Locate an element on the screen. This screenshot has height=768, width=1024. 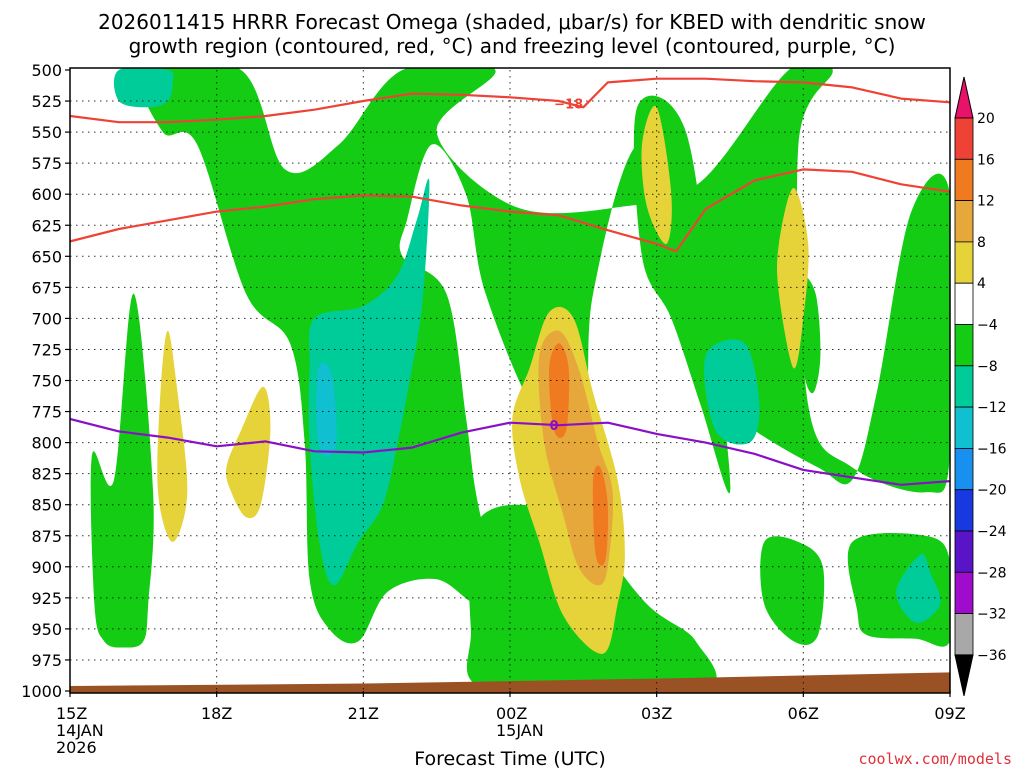
y-tick-label-775: 775 is located at coordinates (46, 412).